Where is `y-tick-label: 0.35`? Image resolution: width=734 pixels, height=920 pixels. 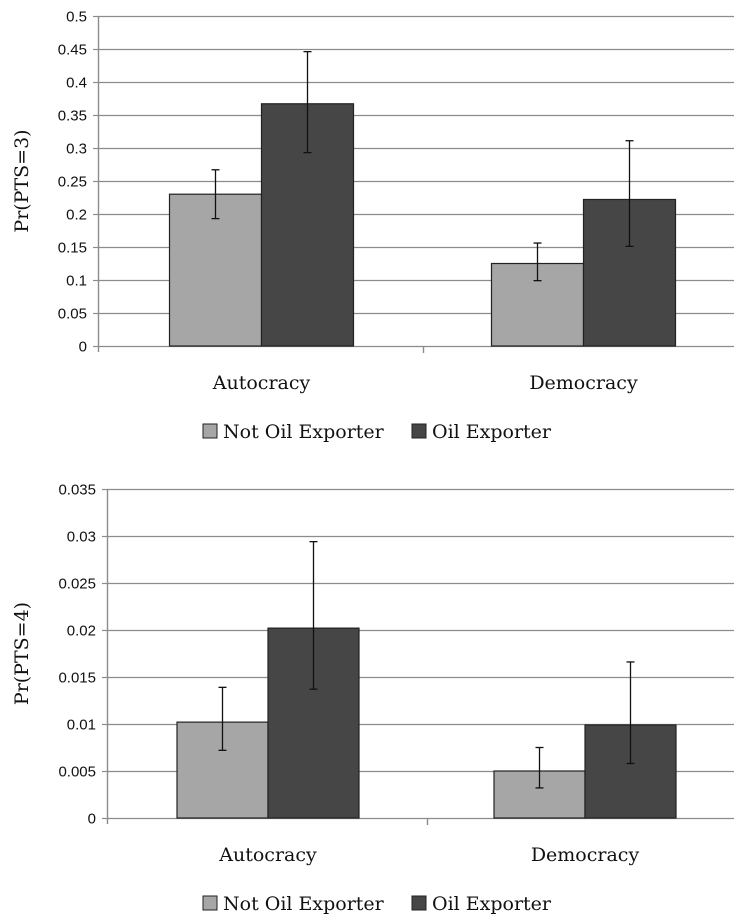 y-tick-label: 0.35 is located at coordinates (72, 116).